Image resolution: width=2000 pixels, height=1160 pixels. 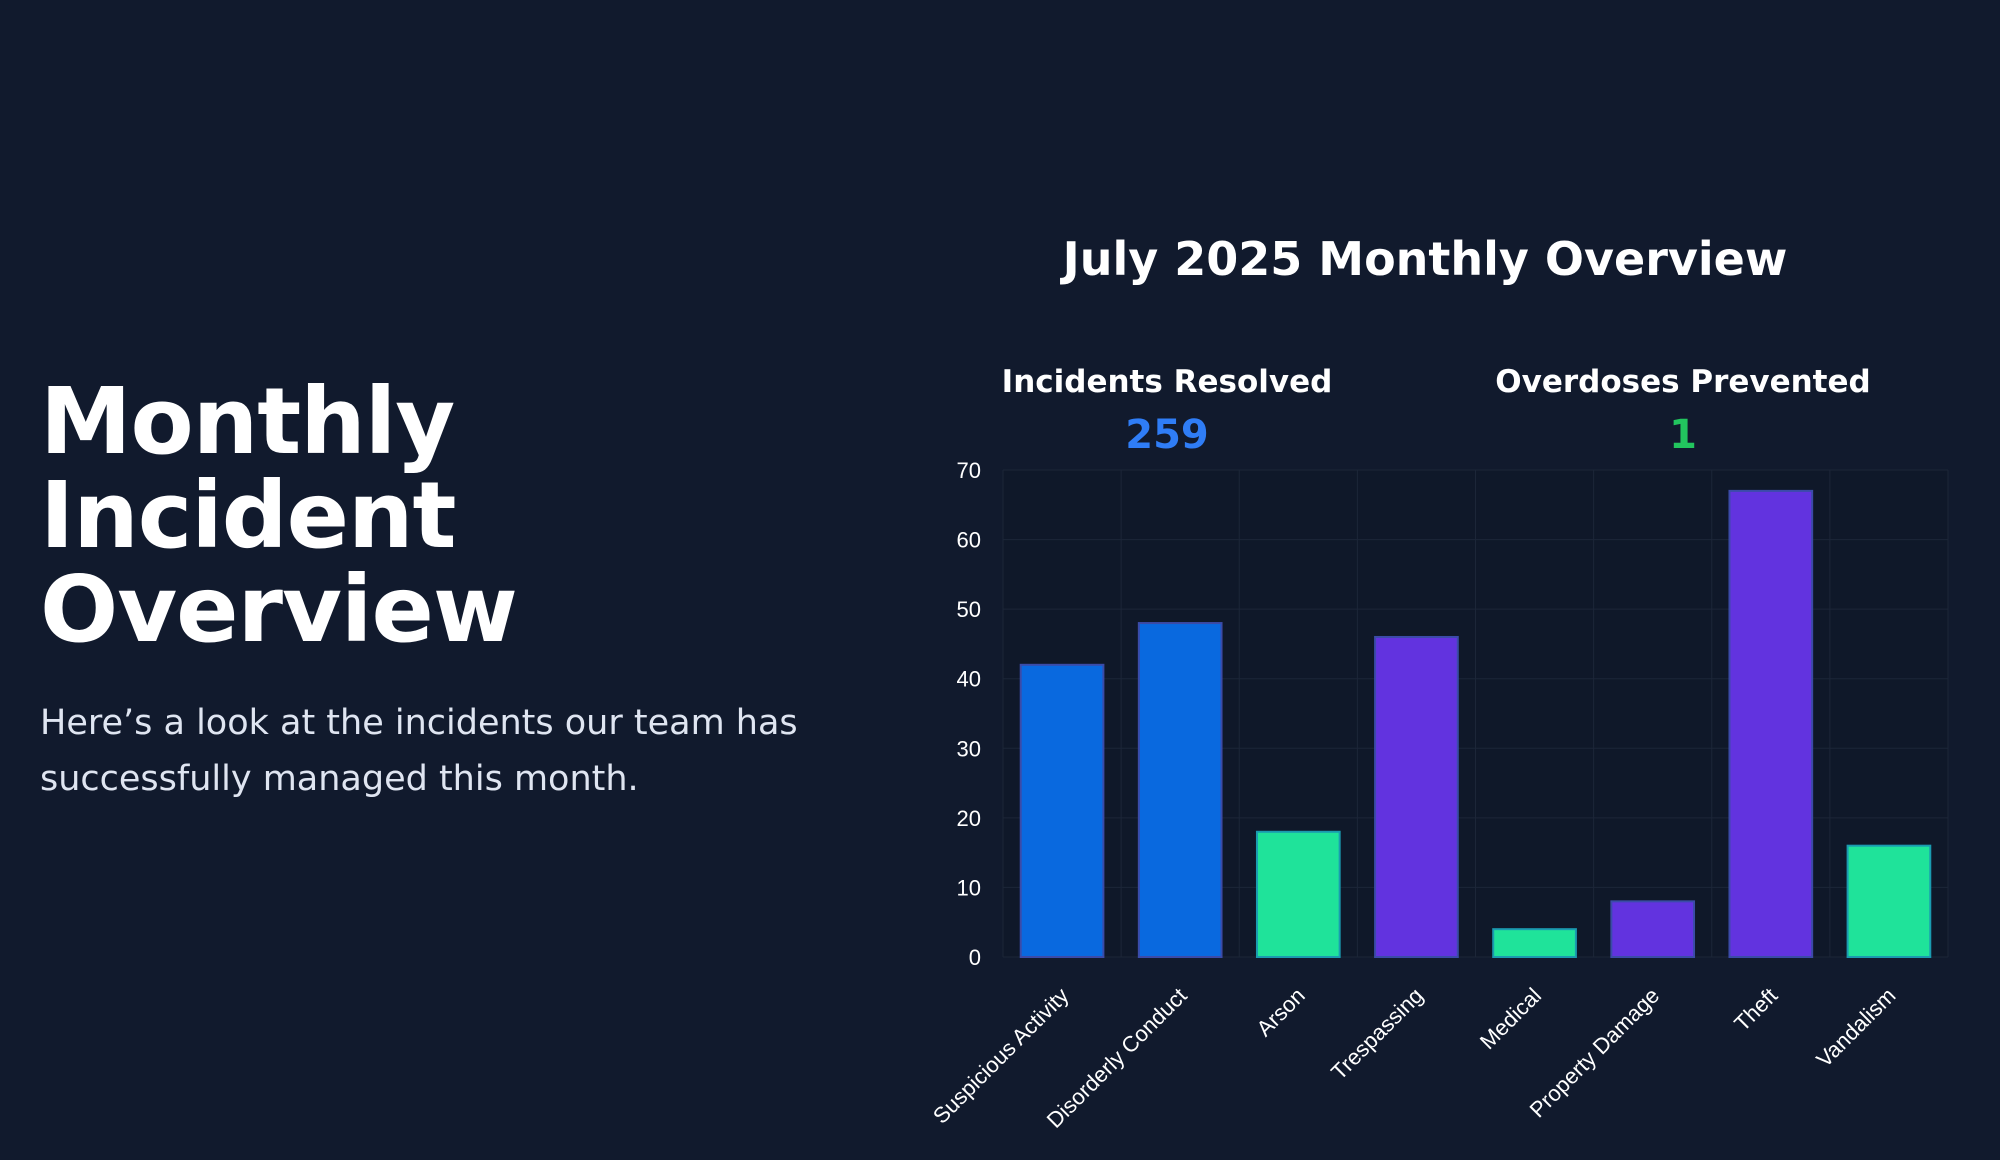 What do you see at coordinates (1510, 1018) in the screenshot?
I see `x-tick-label: Medical` at bounding box center [1510, 1018].